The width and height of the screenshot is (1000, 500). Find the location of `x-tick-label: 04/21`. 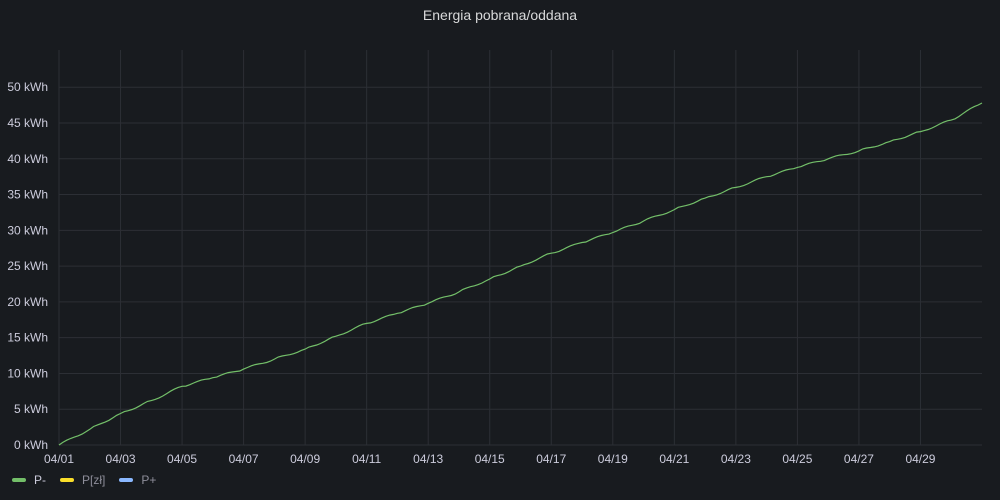

x-tick-label: 04/21 is located at coordinates (674, 459).